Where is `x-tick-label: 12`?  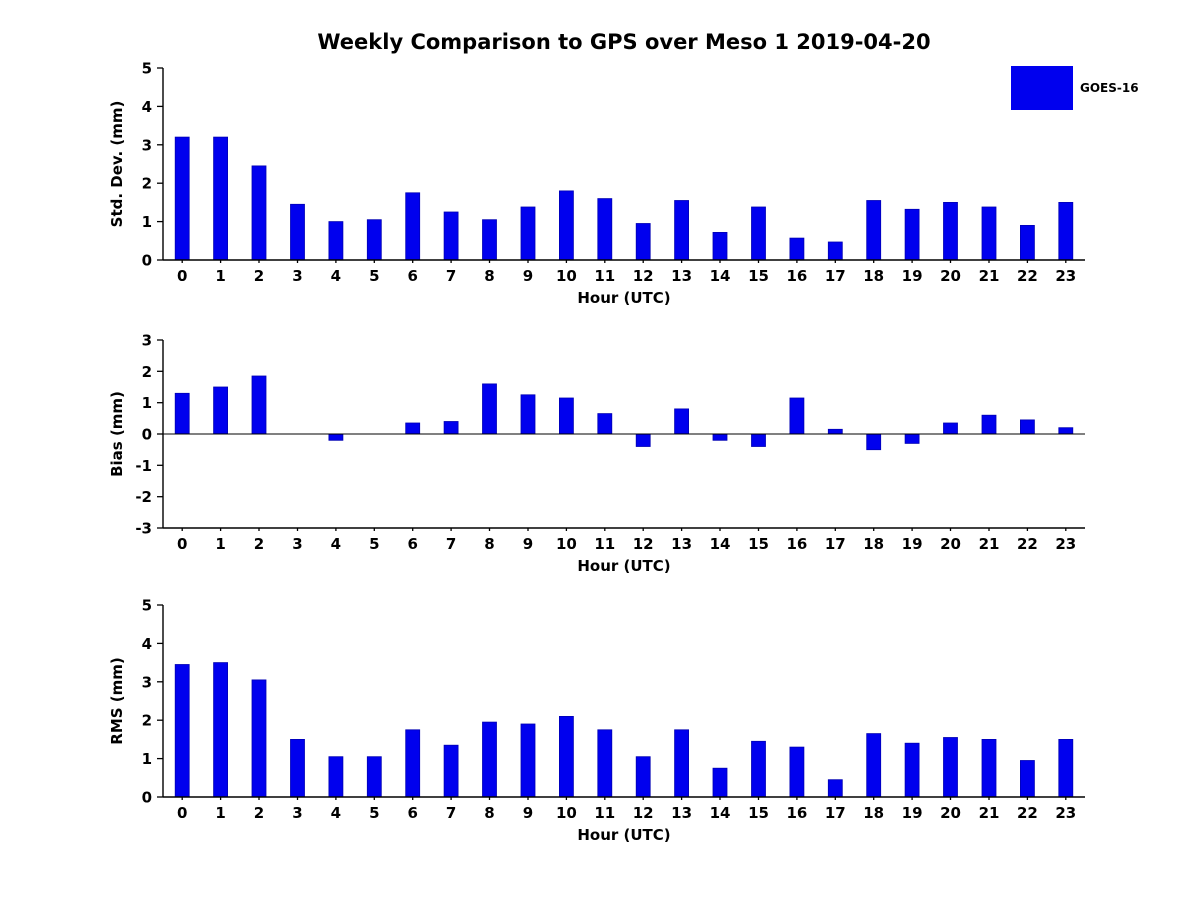 x-tick-label: 12 is located at coordinates (643, 813).